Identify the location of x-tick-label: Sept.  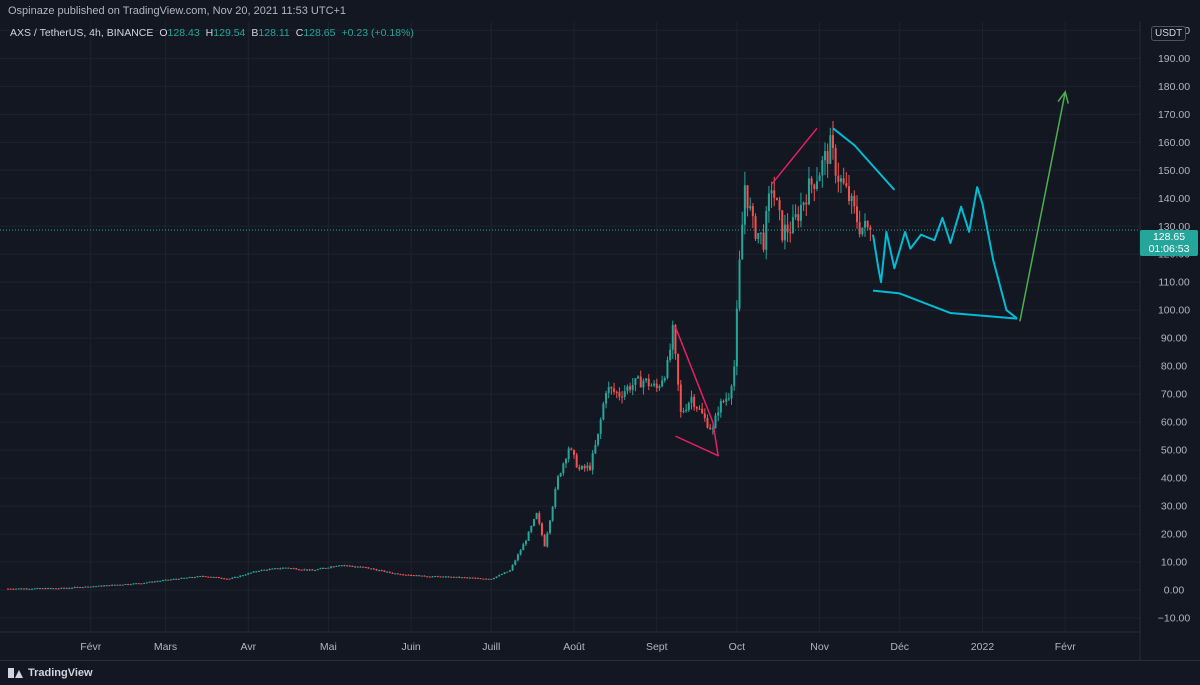
(657, 647).